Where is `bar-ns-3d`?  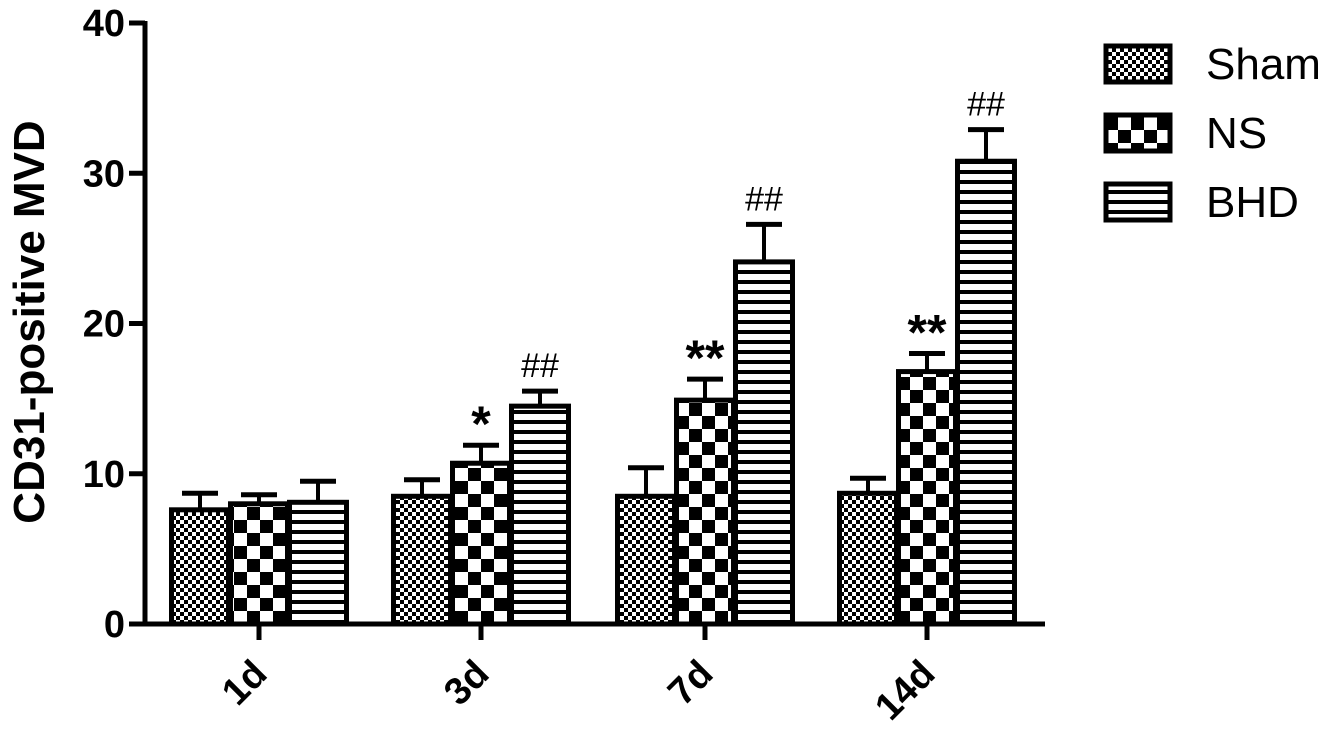 bar-ns-3d is located at coordinates (481, 543).